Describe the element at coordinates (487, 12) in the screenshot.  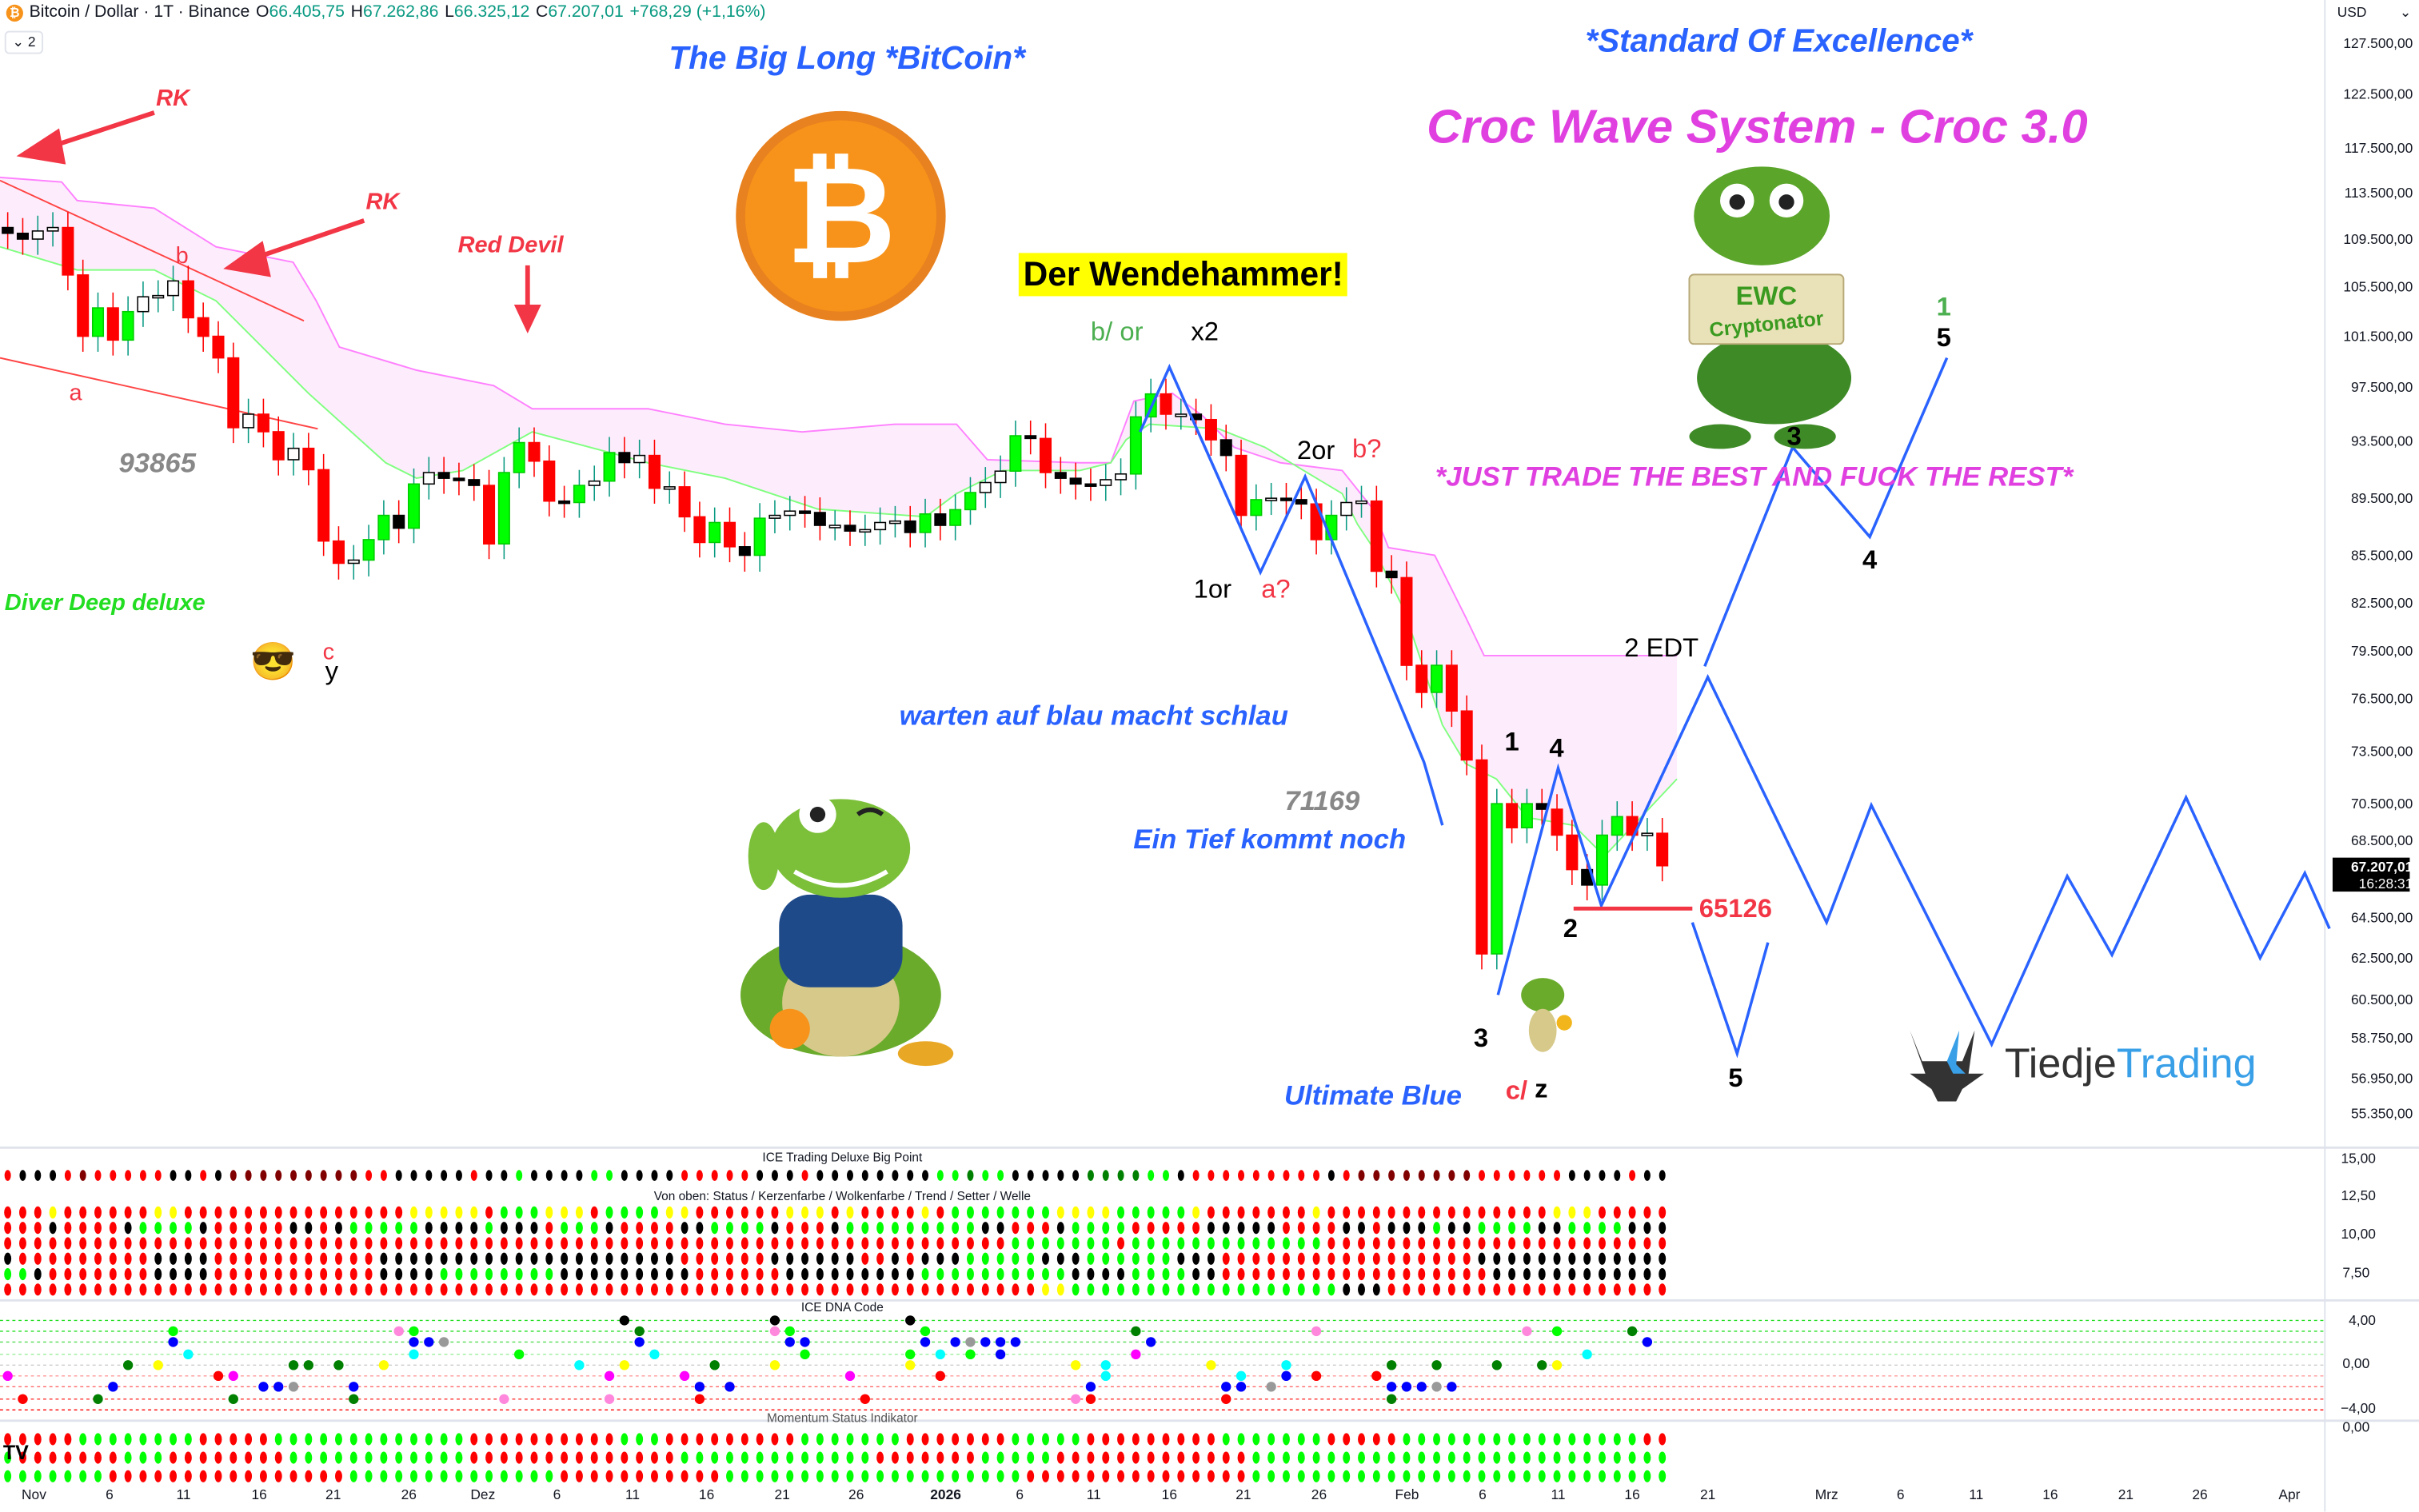
I see `ohlc-low: L66.325,12` at that location.